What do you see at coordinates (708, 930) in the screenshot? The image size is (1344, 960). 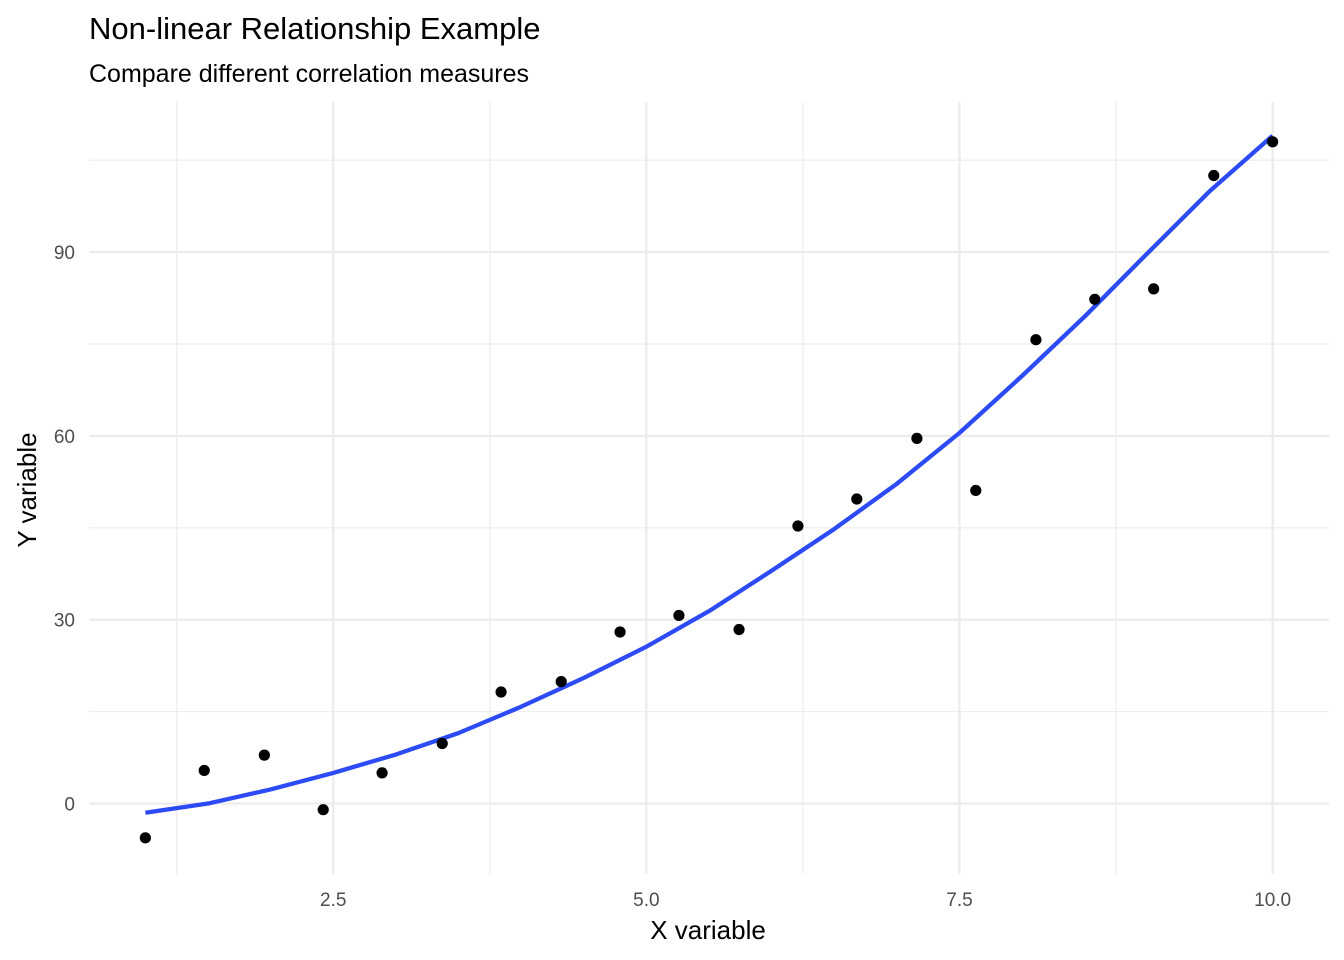 I see `x-axis-title: X variable` at bounding box center [708, 930].